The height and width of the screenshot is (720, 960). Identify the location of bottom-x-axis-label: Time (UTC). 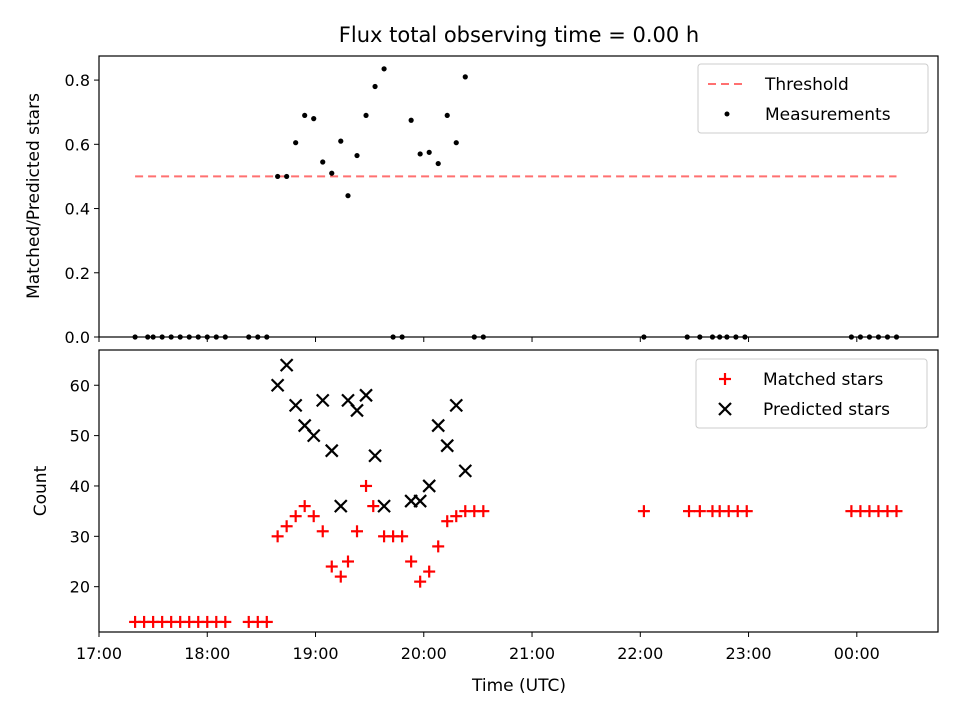
(518, 686).